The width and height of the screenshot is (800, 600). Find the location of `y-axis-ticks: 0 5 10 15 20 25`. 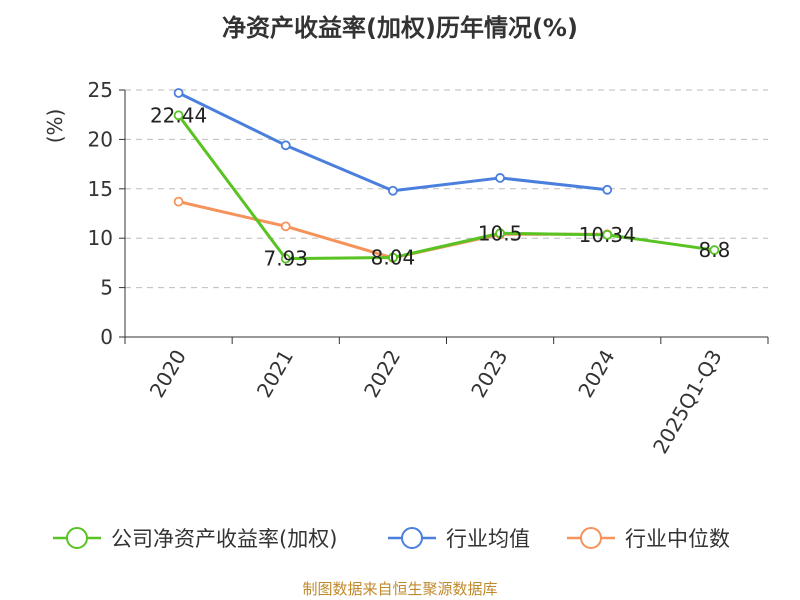

y-axis-ticks: 0 5 10 15 20 25 is located at coordinates (106, 213).